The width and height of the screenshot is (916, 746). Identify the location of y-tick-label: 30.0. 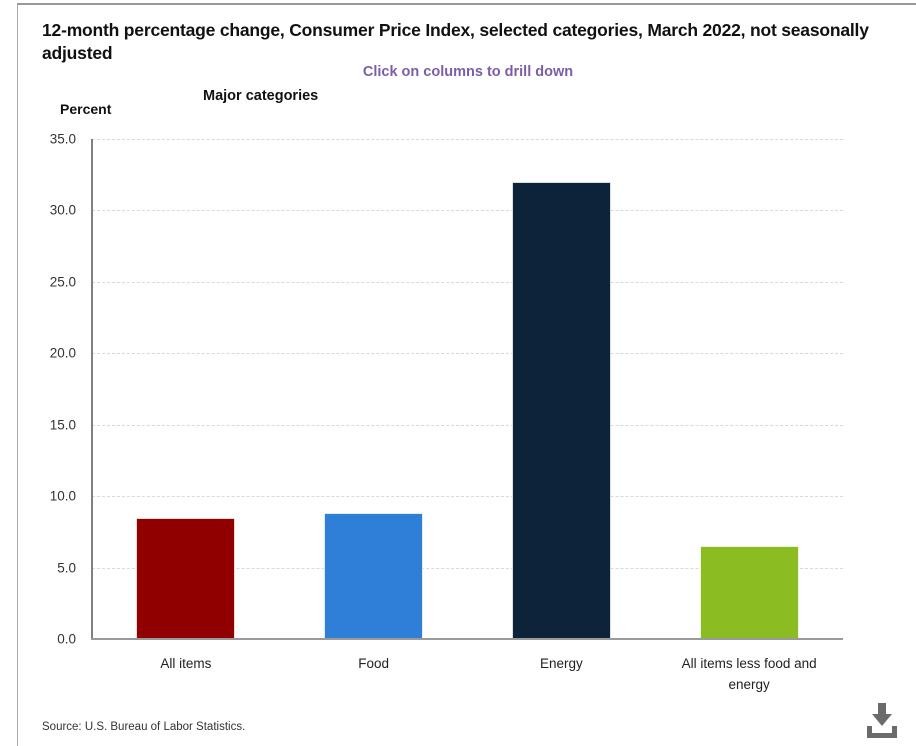
(62, 210).